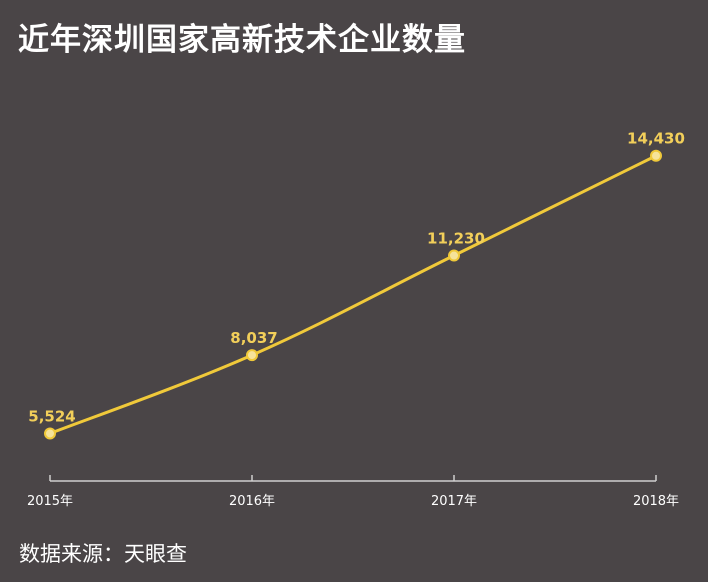 The image size is (708, 582). What do you see at coordinates (456, 239) in the screenshot?
I see `data-label: 11,230` at bounding box center [456, 239].